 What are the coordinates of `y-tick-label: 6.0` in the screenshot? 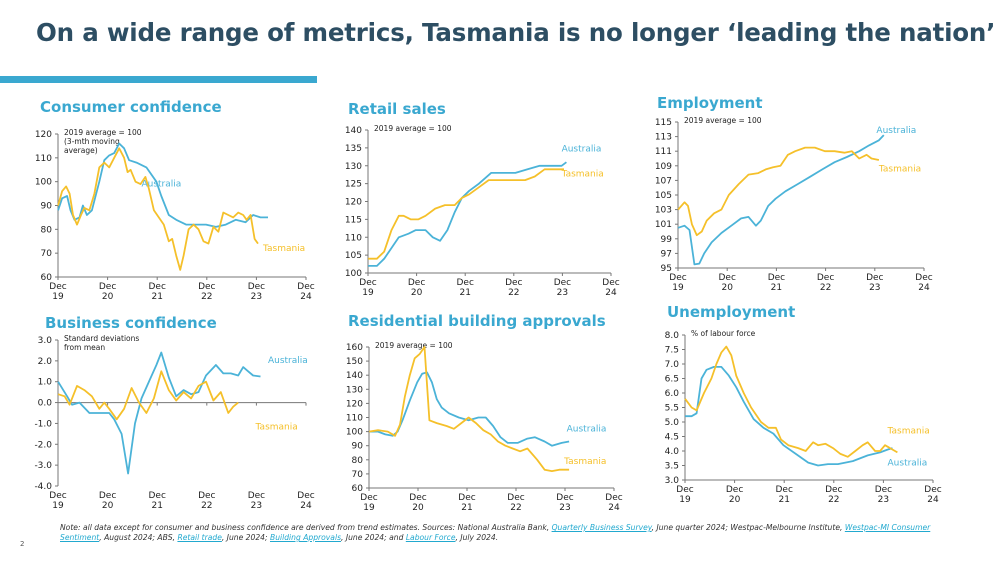 It's located at (672, 394).